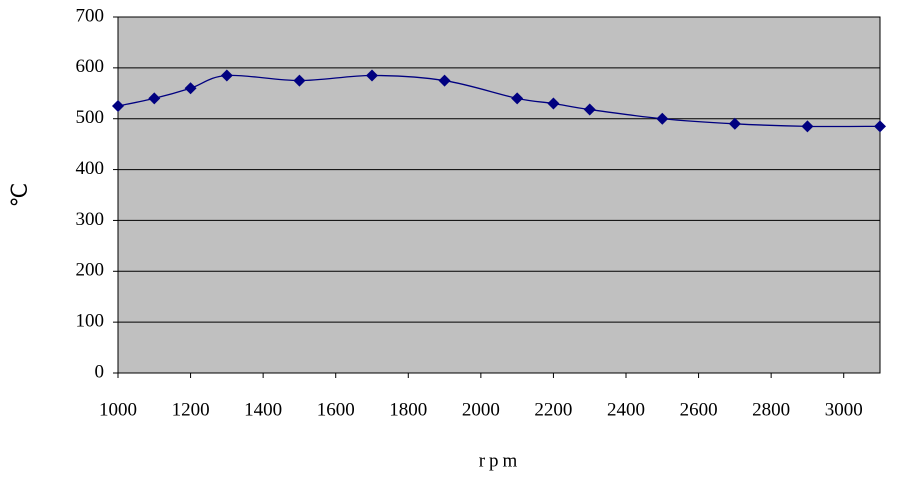 This screenshot has width=900, height=484. I want to click on x-tick-label: 2800, so click(771, 409).